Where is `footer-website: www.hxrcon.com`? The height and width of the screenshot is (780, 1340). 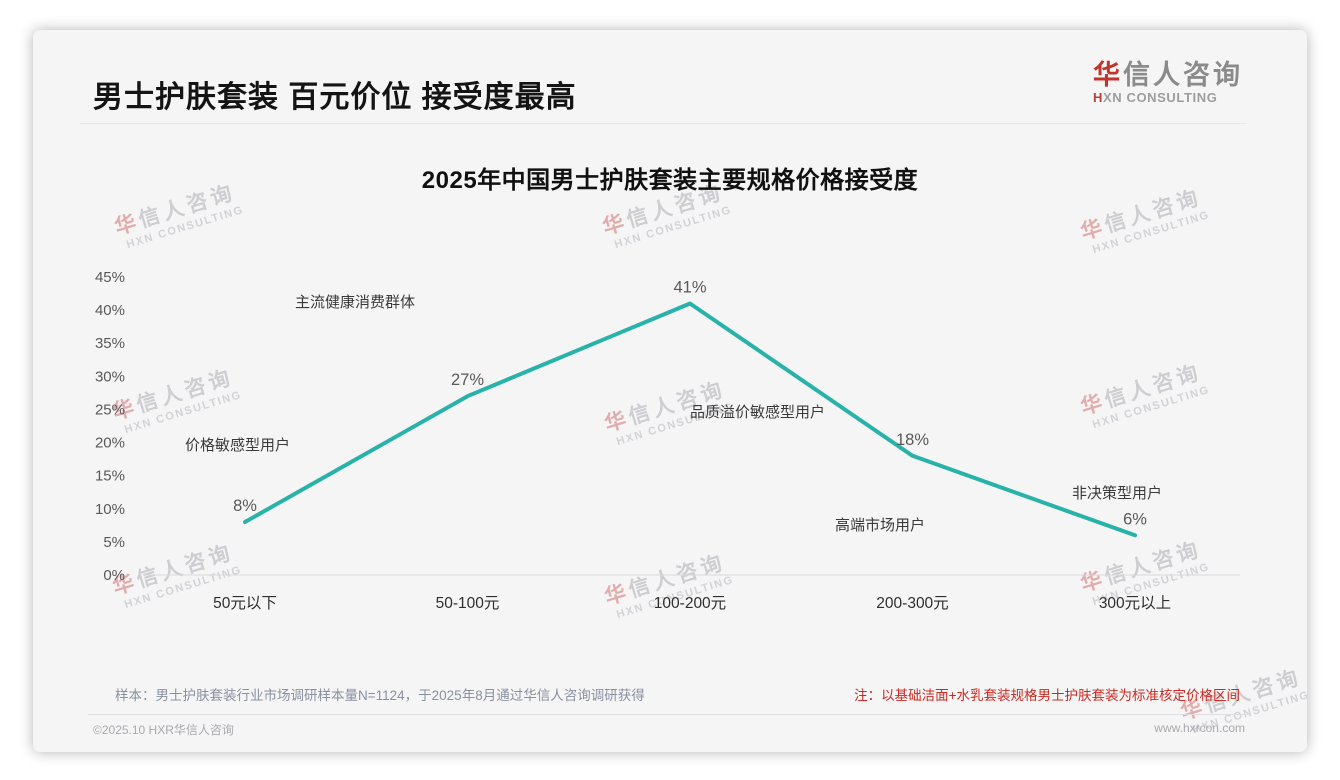 footer-website: www.hxrcon.com is located at coordinates (1199, 728).